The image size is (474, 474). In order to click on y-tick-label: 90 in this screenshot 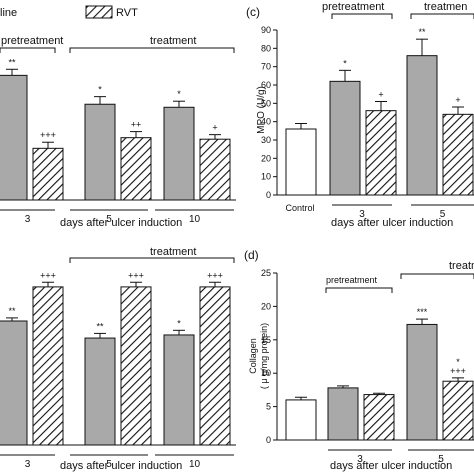, I will do `click(266, 30)`.